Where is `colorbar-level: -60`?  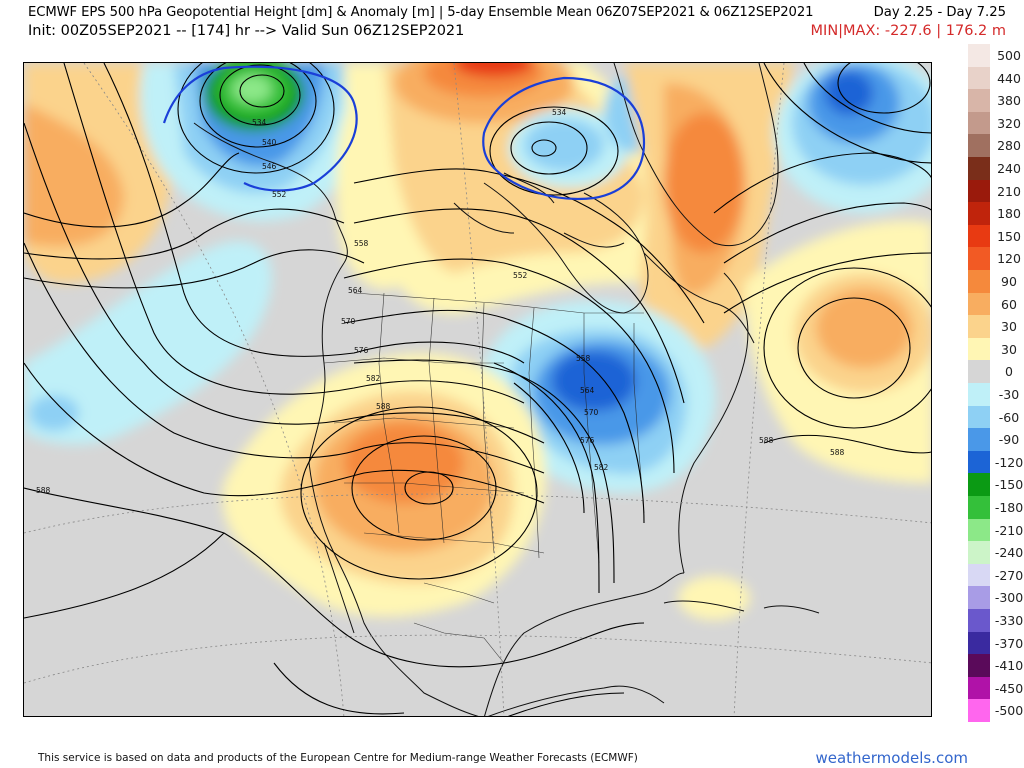 colorbar-level: -60 is located at coordinates (996, 417).